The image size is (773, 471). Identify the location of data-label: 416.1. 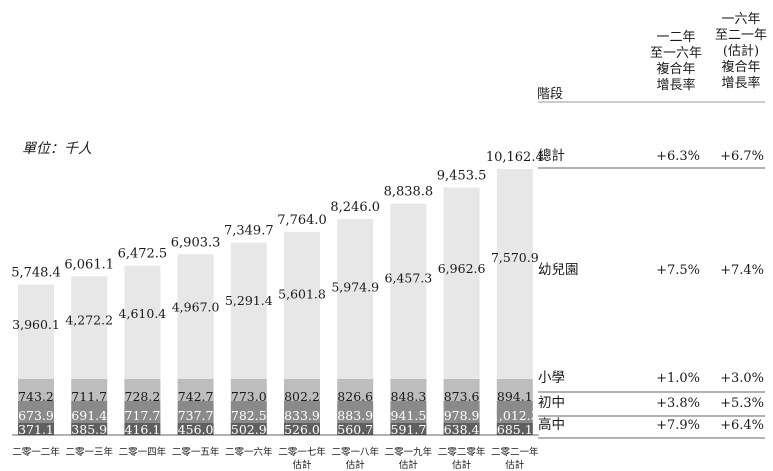
(143, 429).